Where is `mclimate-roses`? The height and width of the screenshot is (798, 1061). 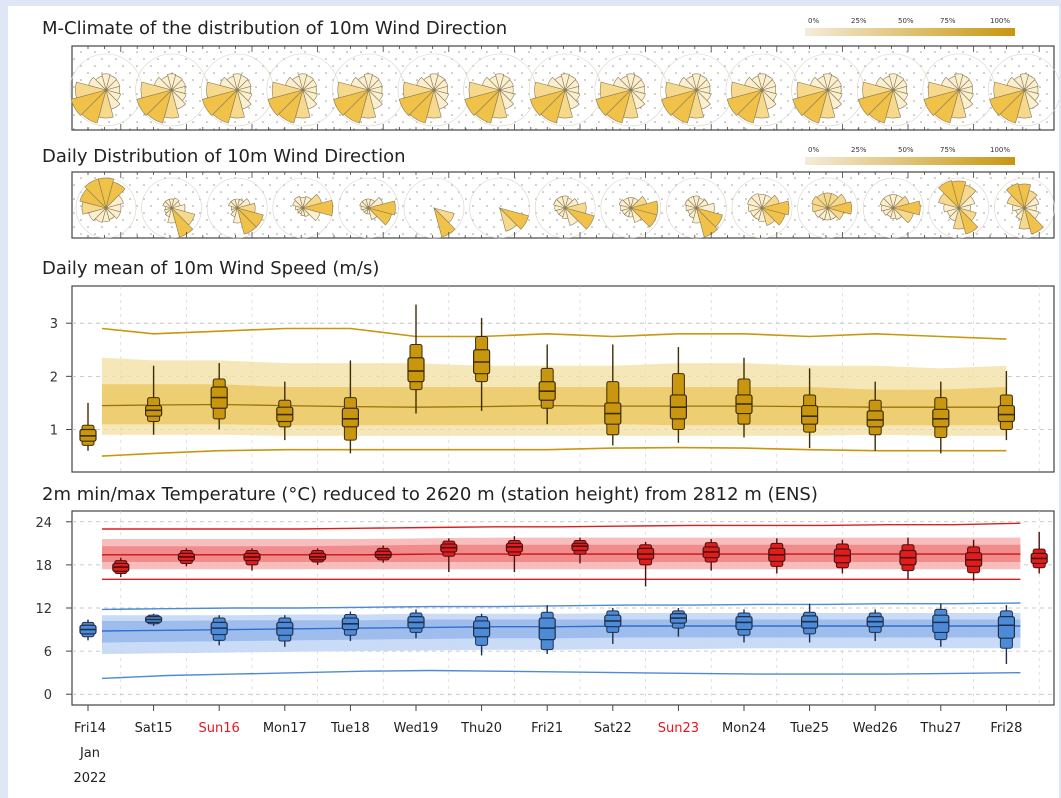 mclimate-roses is located at coordinates (564, 90).